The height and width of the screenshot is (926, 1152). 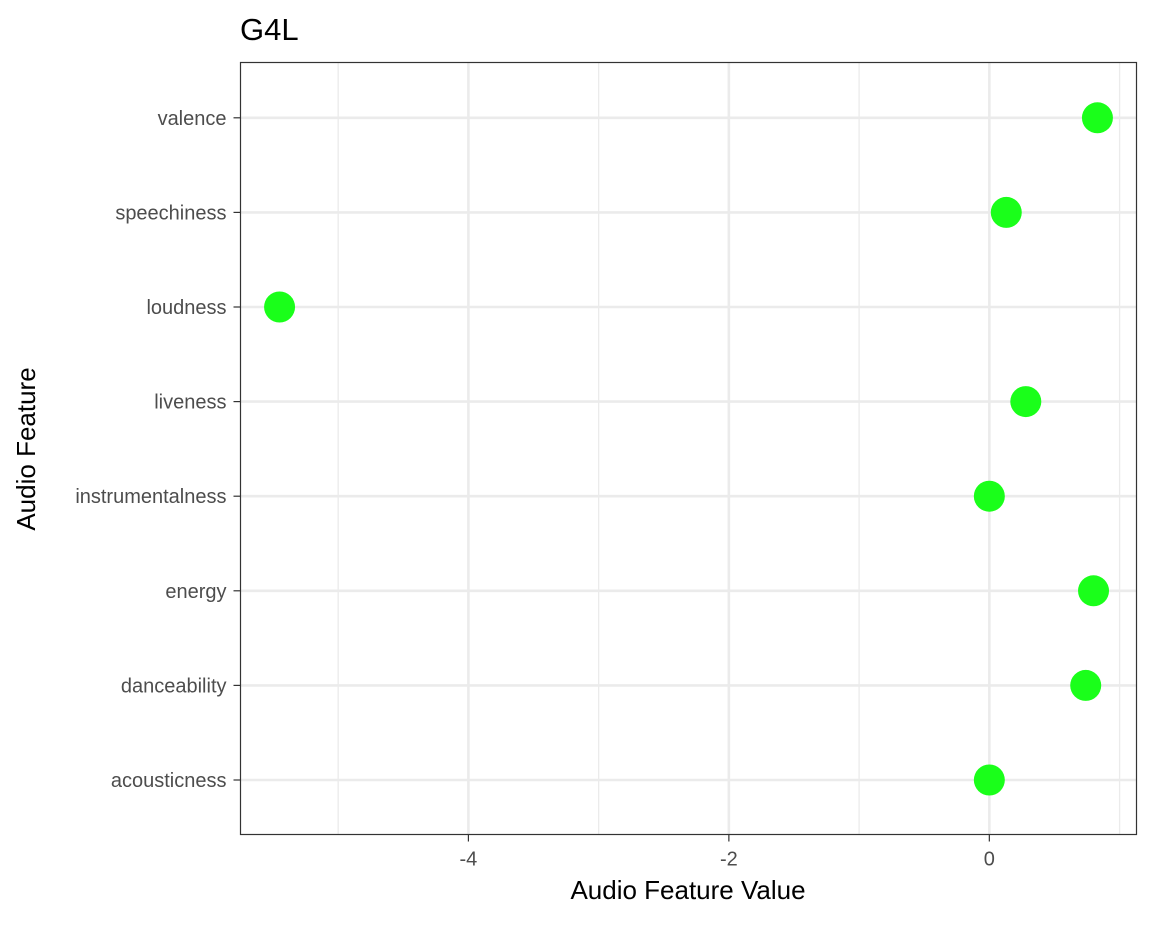 I want to click on y-tick-label: liveness, so click(x=190, y=403).